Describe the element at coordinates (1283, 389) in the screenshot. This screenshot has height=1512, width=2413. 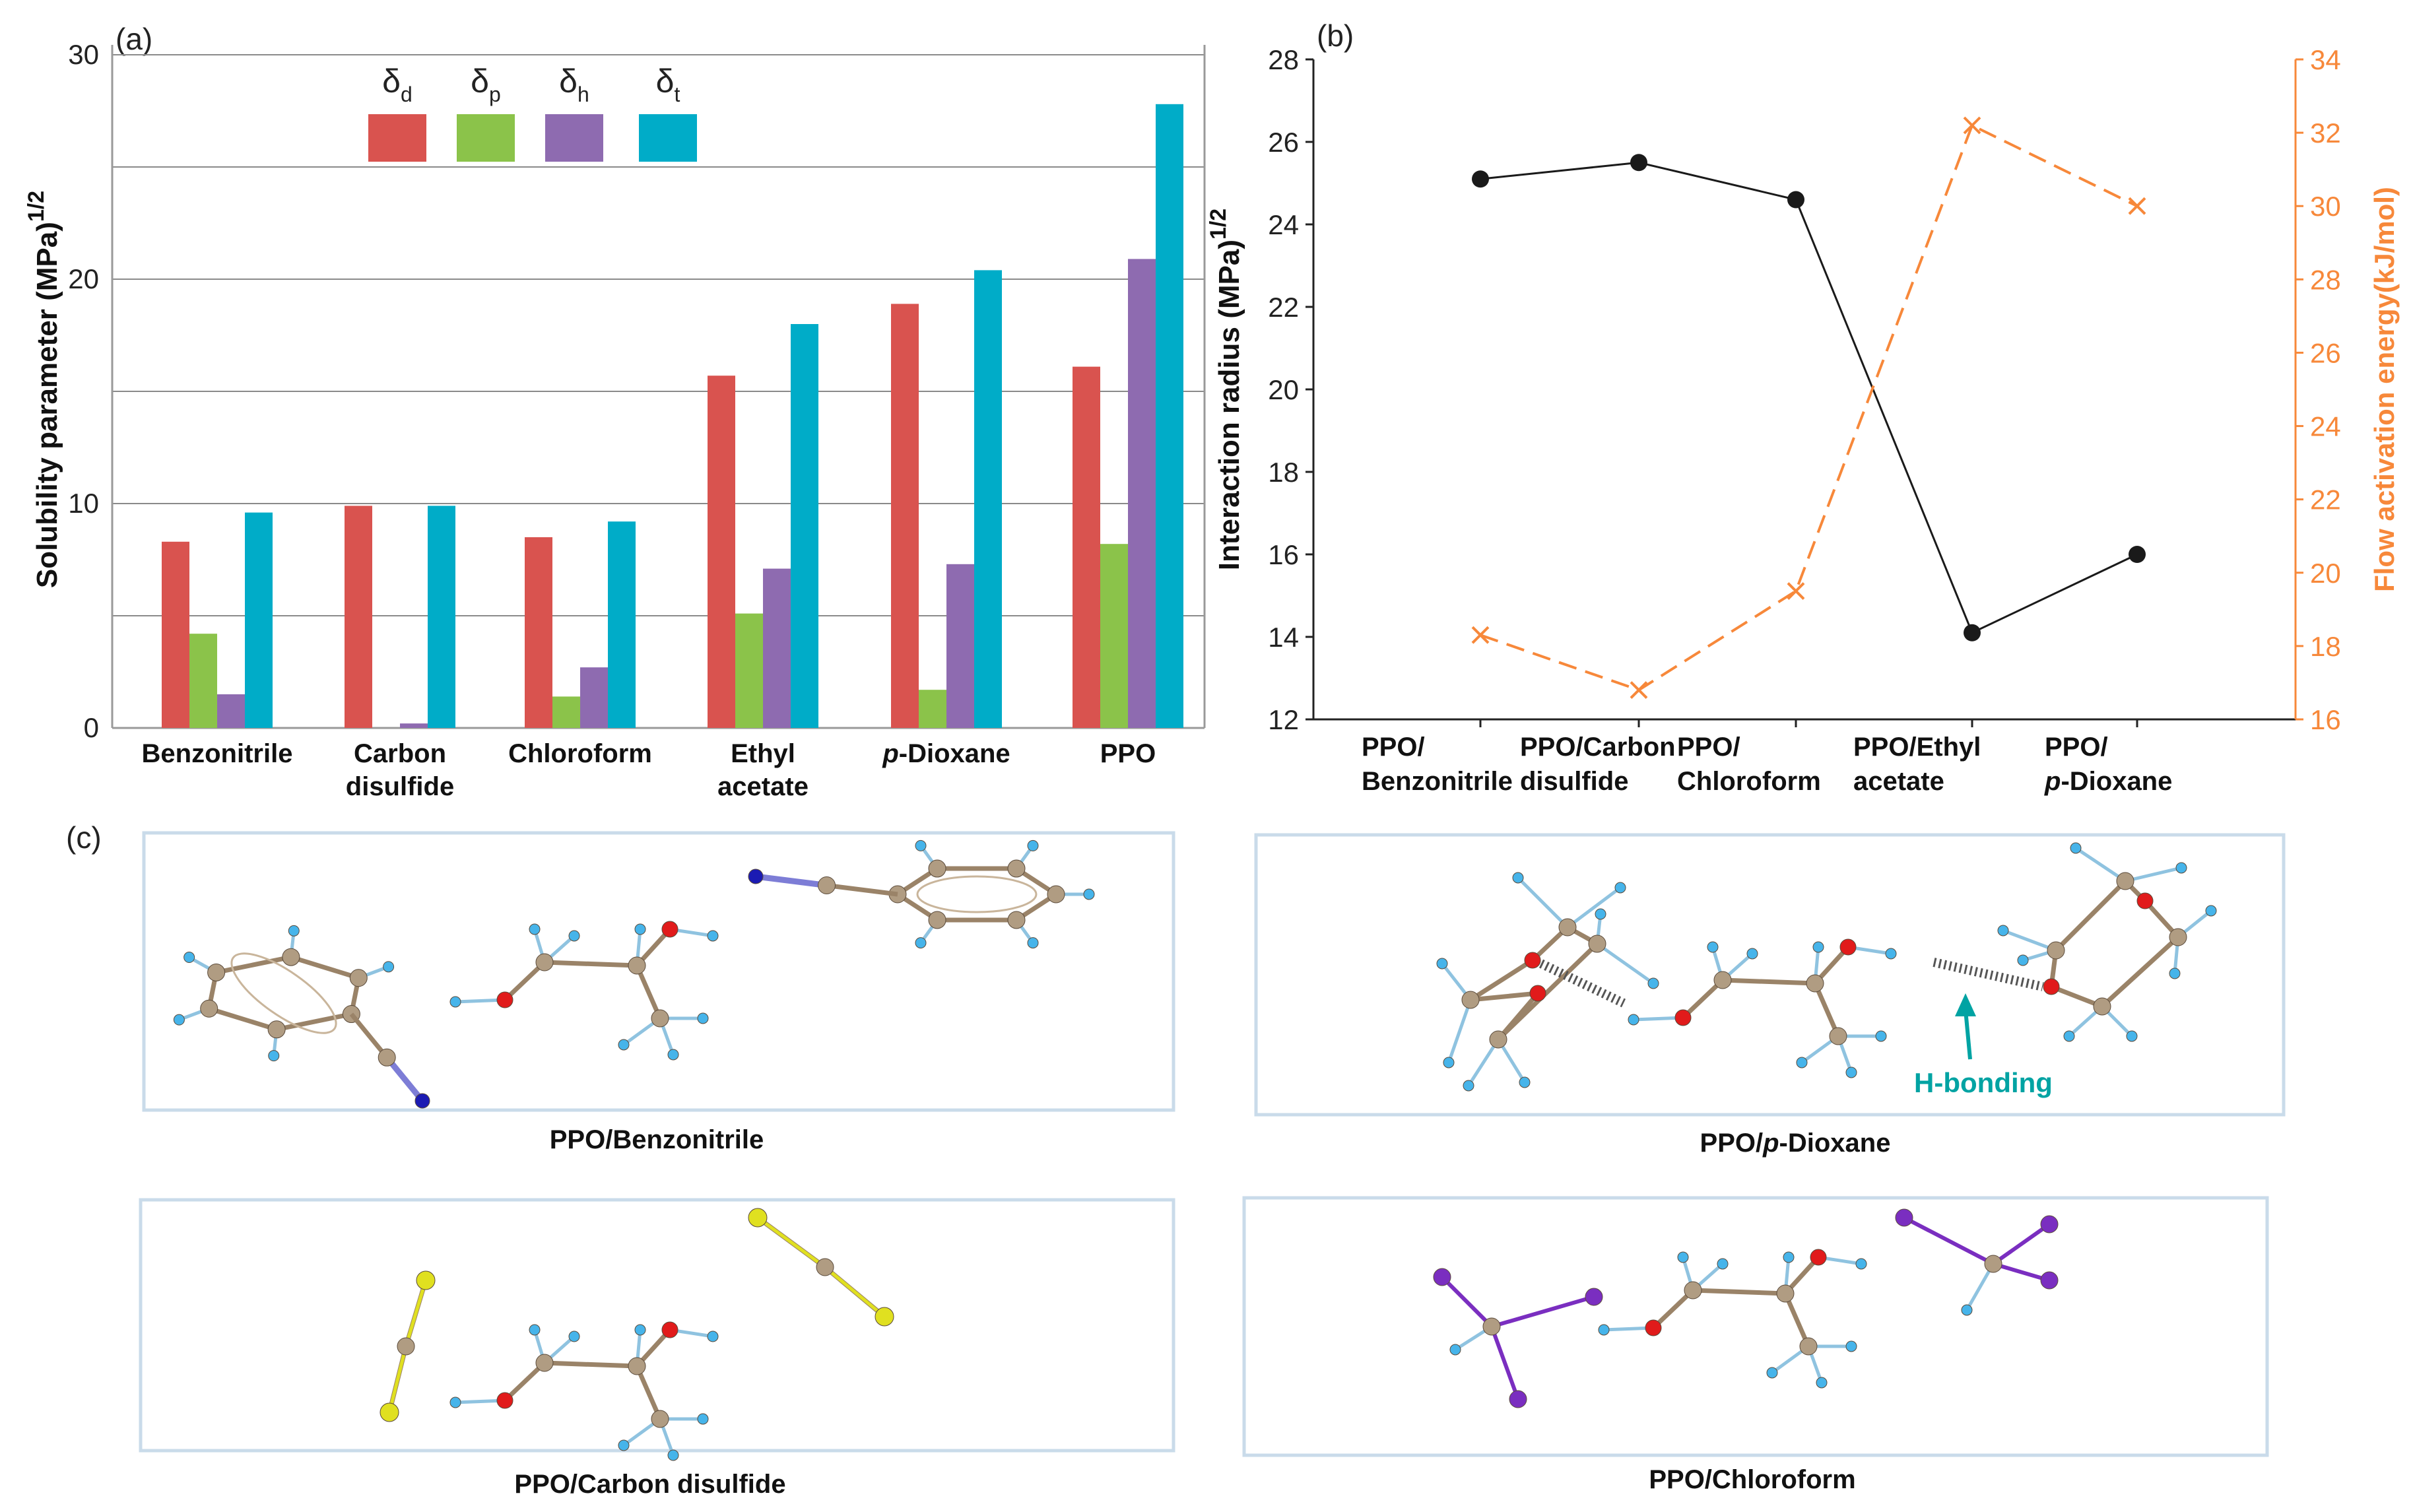
I see `left-tick-label: 20` at that location.